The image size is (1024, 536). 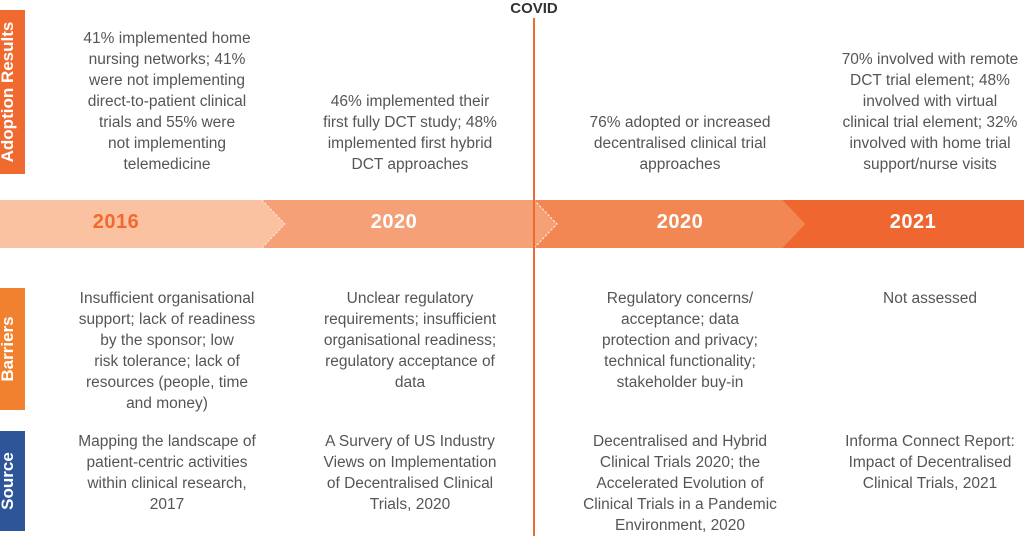 What do you see at coordinates (8, 92) in the screenshot?
I see `adoption-label-text: Adoption Results` at bounding box center [8, 92].